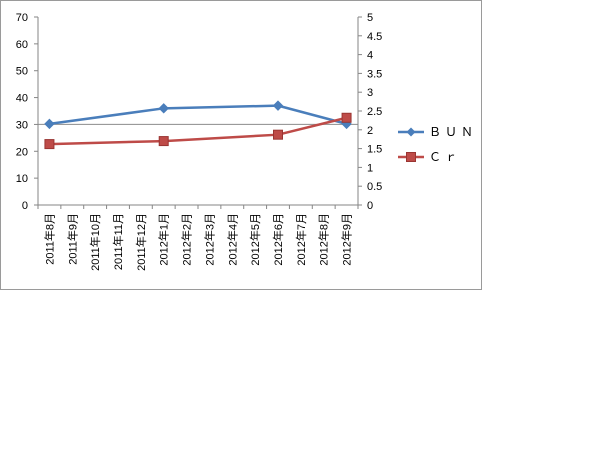 The width and height of the screenshot is (614, 460). I want to click on x-tick-label: 2012年4月, so click(232, 239).